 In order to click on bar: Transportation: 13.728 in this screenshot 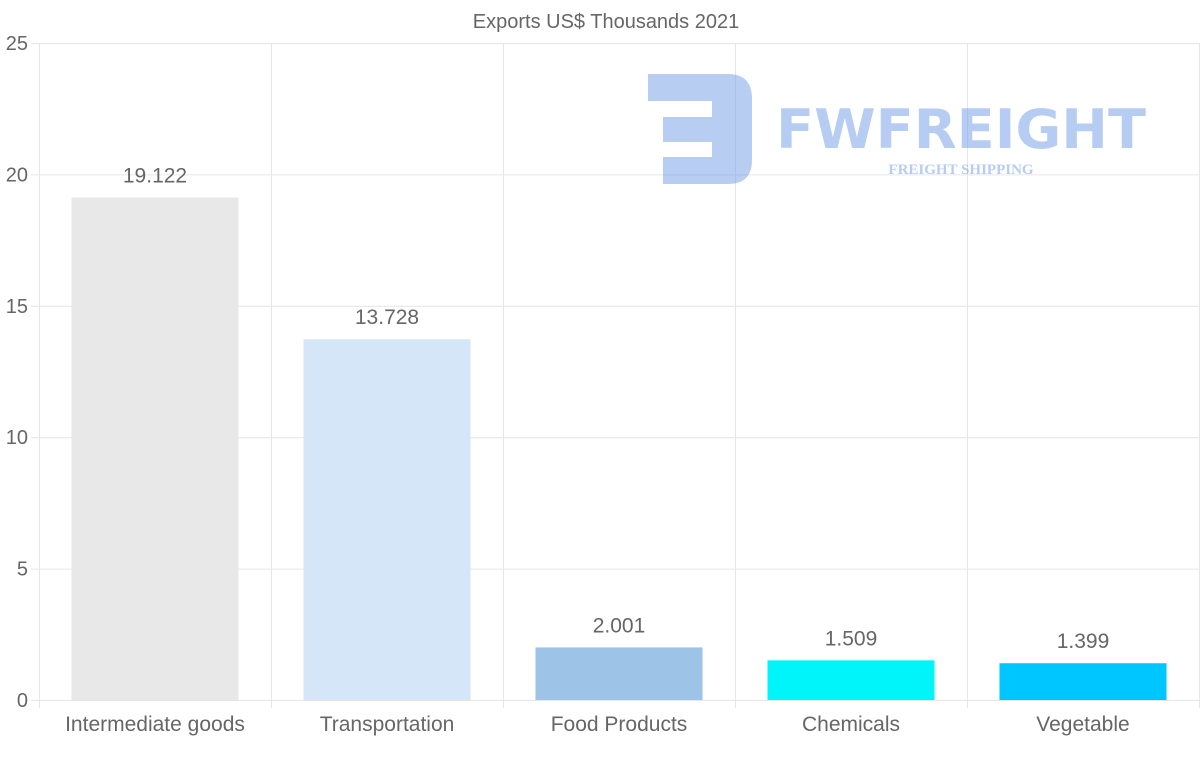, I will do `click(387, 519)`.